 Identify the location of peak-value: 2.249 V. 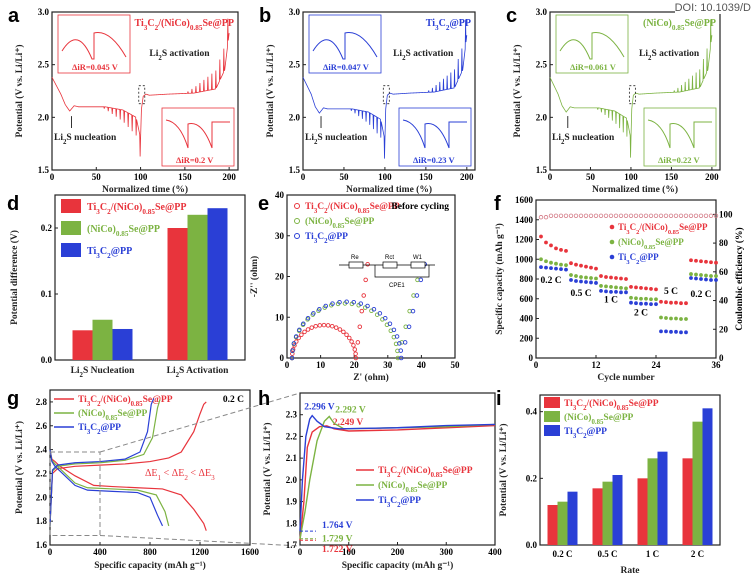
(348, 423).